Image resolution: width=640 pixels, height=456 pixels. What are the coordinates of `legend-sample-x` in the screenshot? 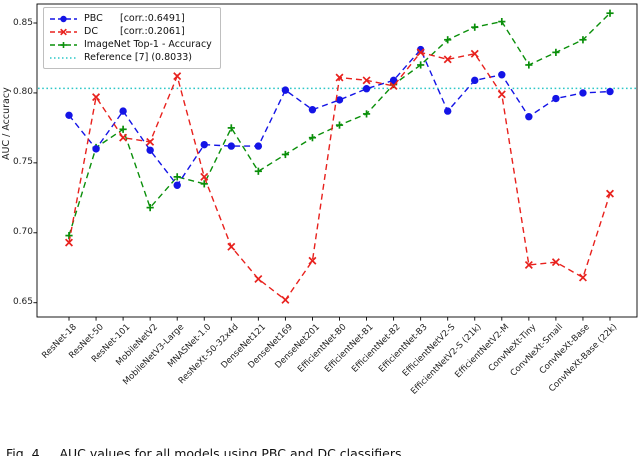 It's located at (63, 31).